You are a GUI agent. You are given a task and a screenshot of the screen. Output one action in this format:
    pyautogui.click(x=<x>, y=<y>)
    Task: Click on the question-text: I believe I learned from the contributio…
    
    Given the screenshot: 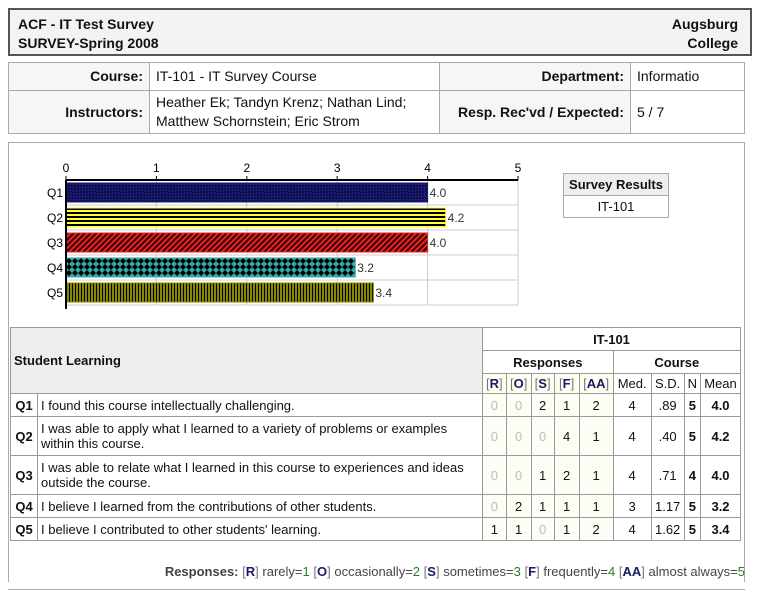 What is the action you would take?
    pyautogui.click(x=260, y=506)
    